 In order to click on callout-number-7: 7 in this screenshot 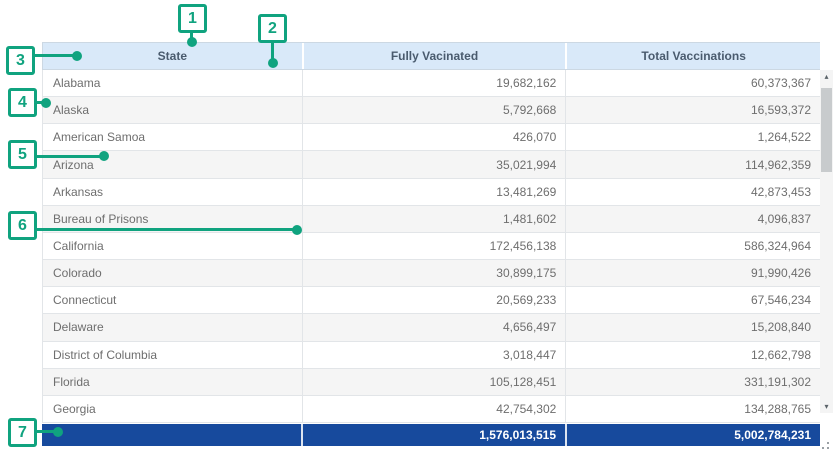, I will do `click(22, 432)`.